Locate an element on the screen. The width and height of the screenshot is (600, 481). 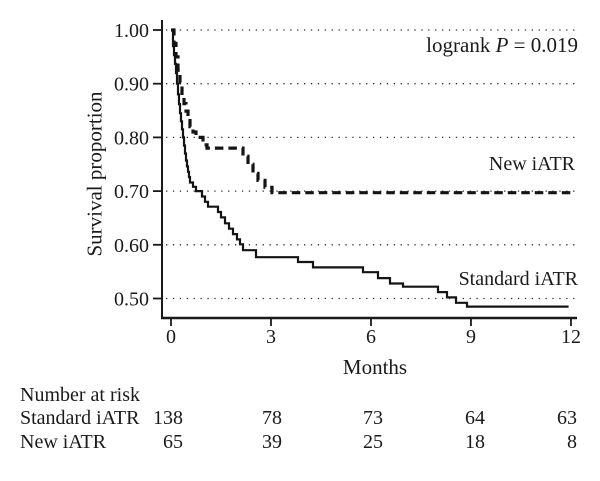
y-tick-label: 0.60 is located at coordinates (131, 246).